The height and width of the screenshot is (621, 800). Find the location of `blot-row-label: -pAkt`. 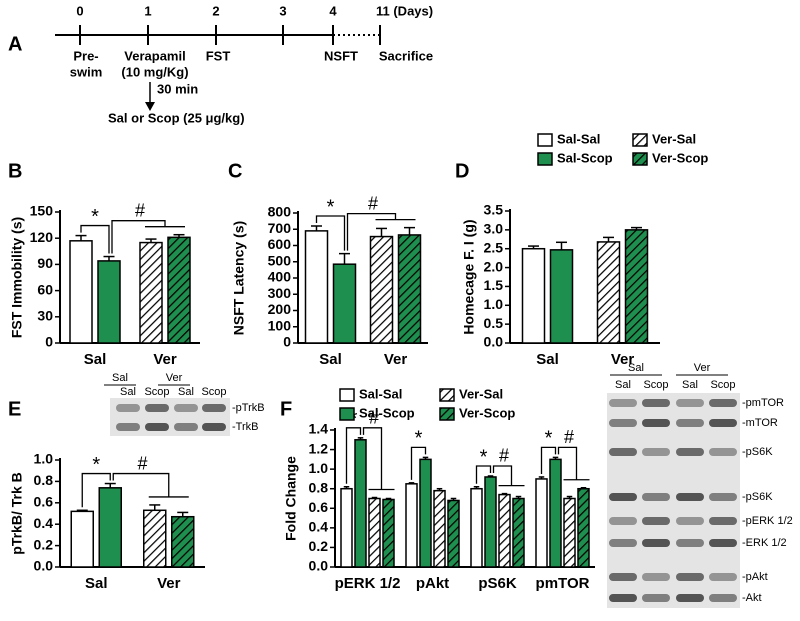

blot-row-label: -pAkt is located at coordinates (755, 577).